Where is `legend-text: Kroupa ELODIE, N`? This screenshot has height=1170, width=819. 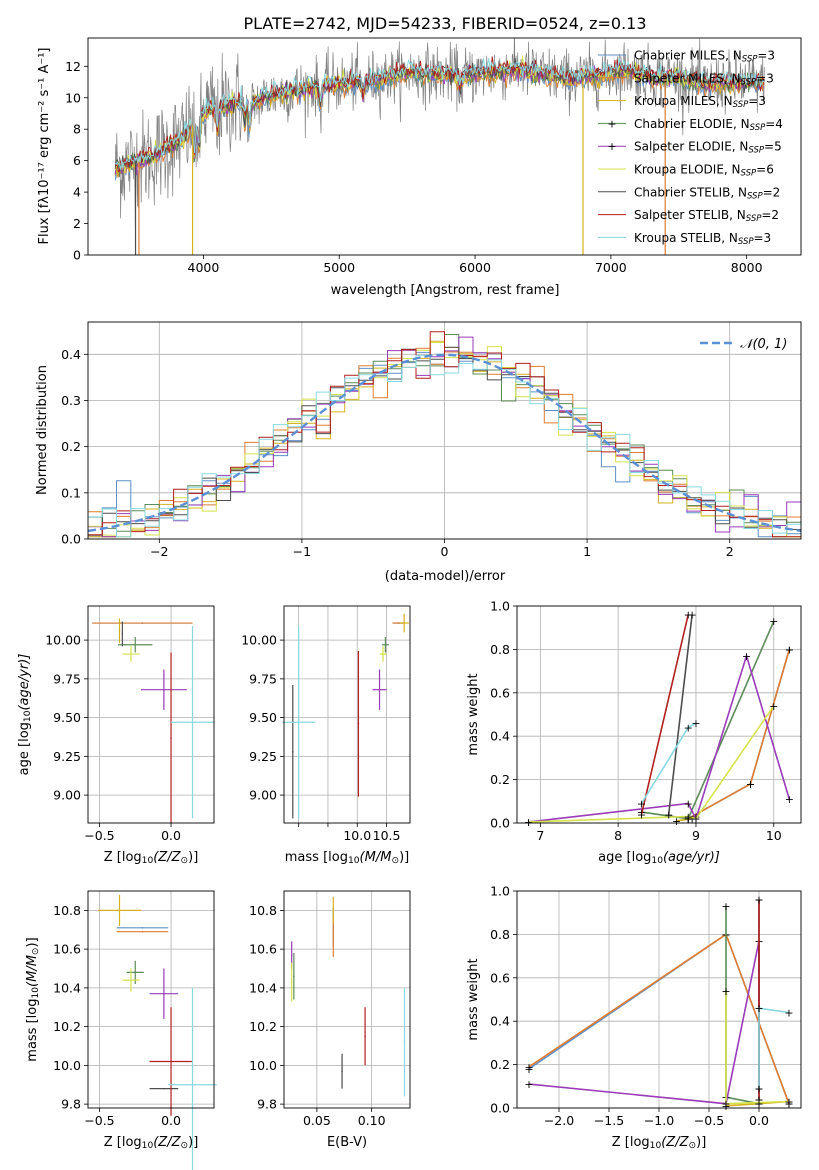
legend-text: Kroupa ELODIE, N is located at coordinates (687, 170).